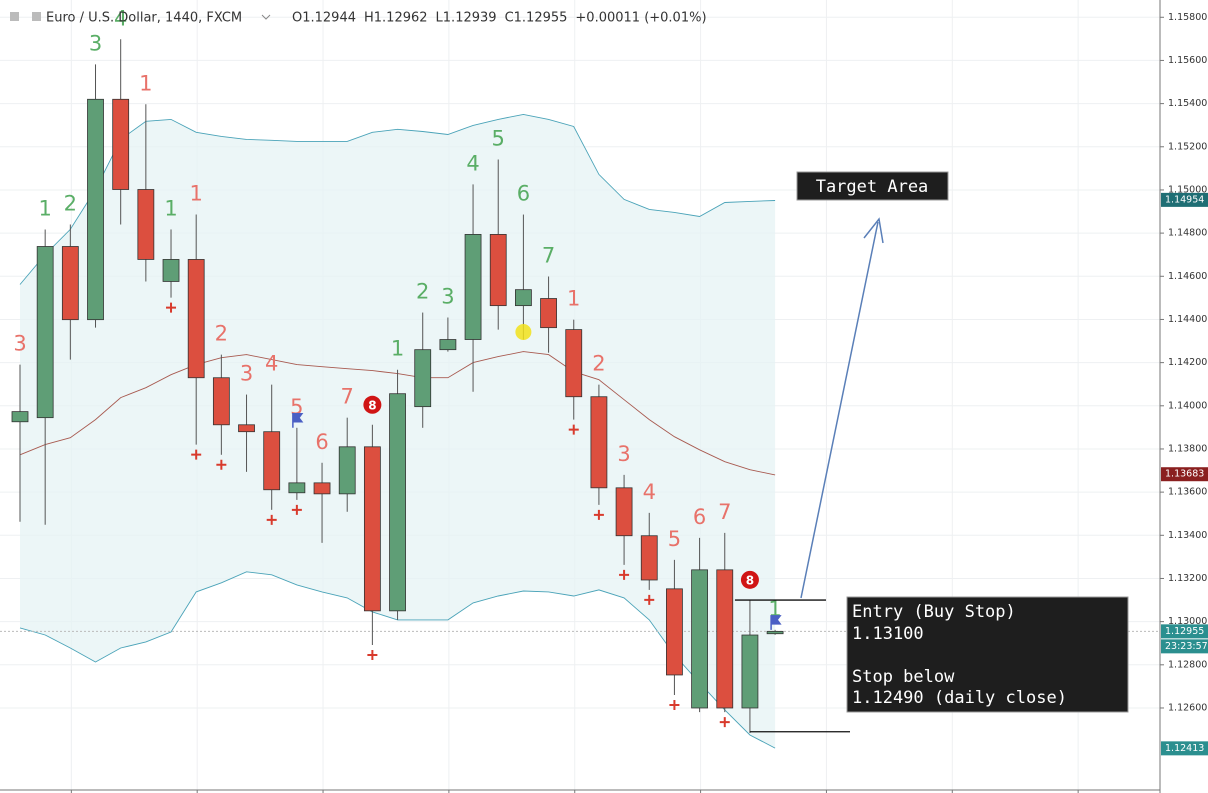 Image resolution: width=1208 pixels, height=793 pixels. Describe the element at coordinates (396, 18) in the screenshot. I see `ohlc-value: H1.12962` at that location.